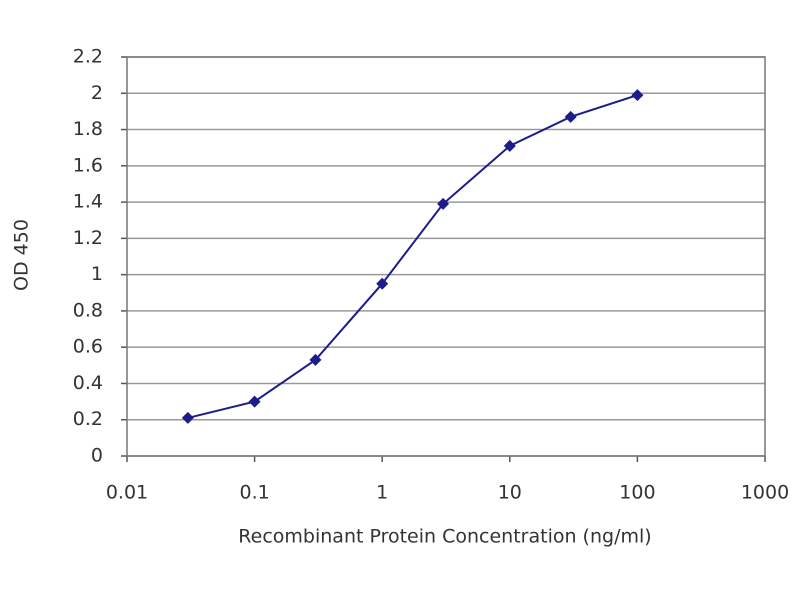 The image size is (800, 600). What do you see at coordinates (88, 310) in the screenshot?
I see `y-tick-label: 0.8` at bounding box center [88, 310].